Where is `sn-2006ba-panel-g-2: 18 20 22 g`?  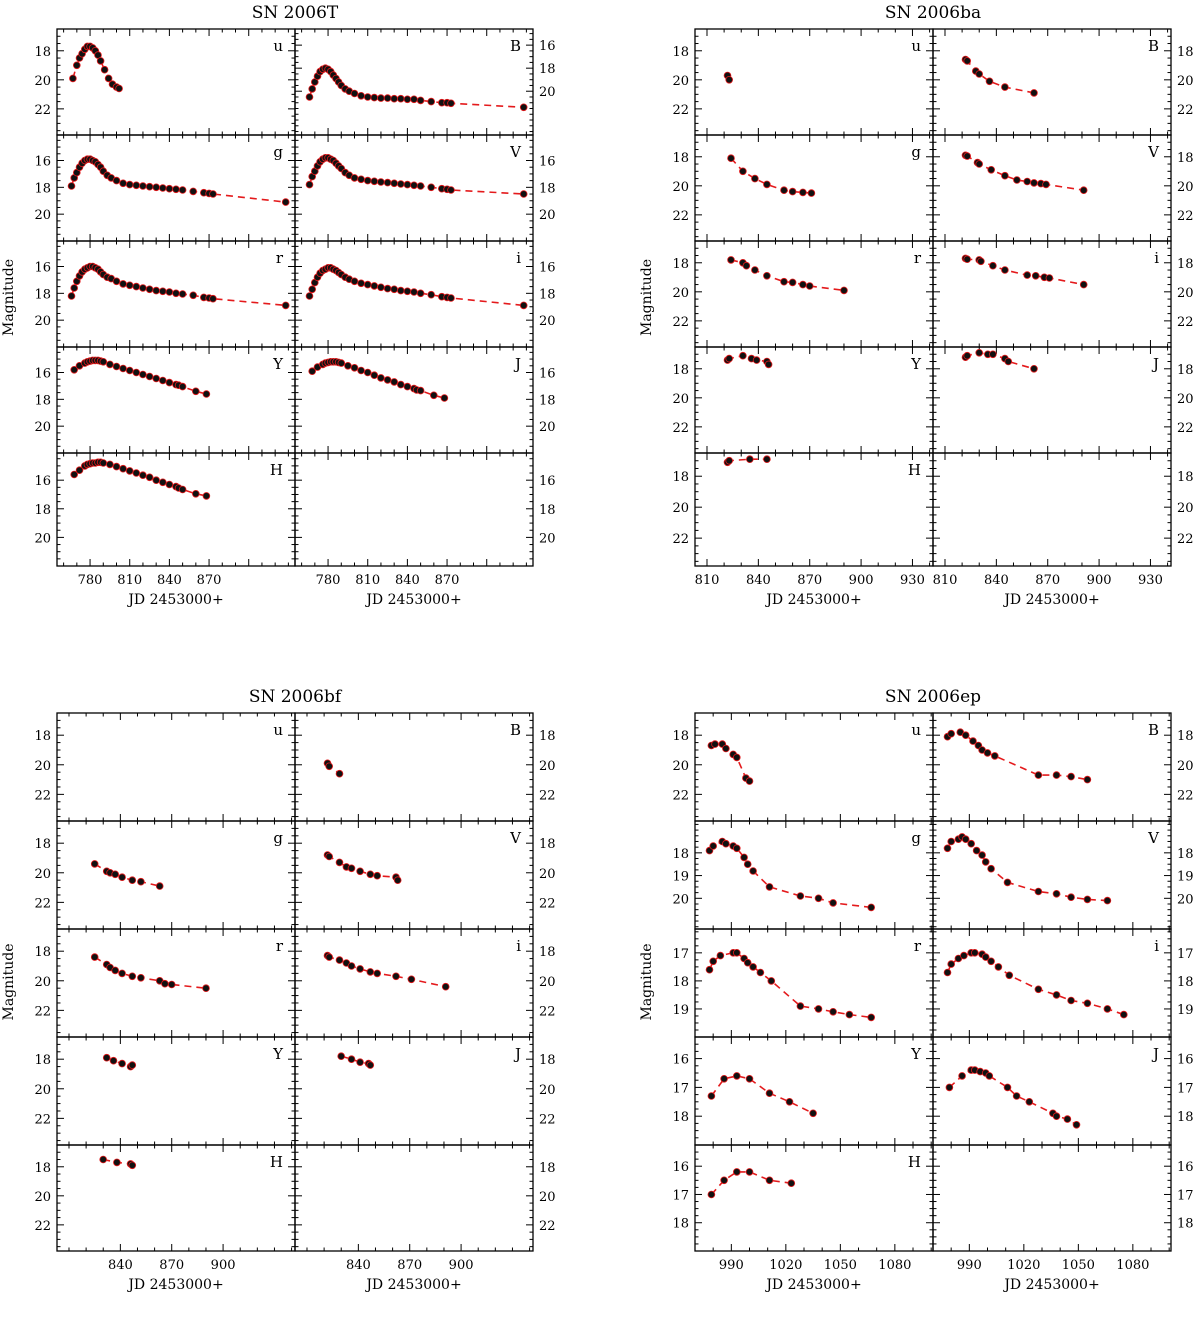 sn-2006ba-panel-g-2: 18 20 22 g is located at coordinates (803, 188).